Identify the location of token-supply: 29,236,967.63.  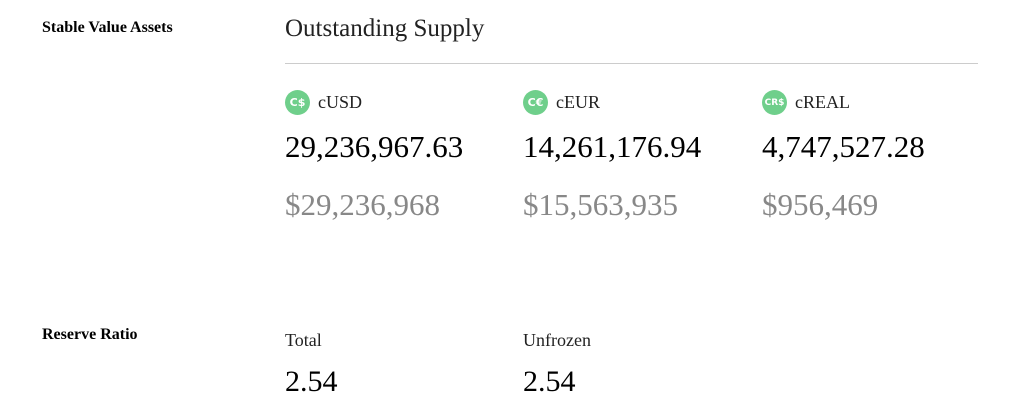
(374, 146).